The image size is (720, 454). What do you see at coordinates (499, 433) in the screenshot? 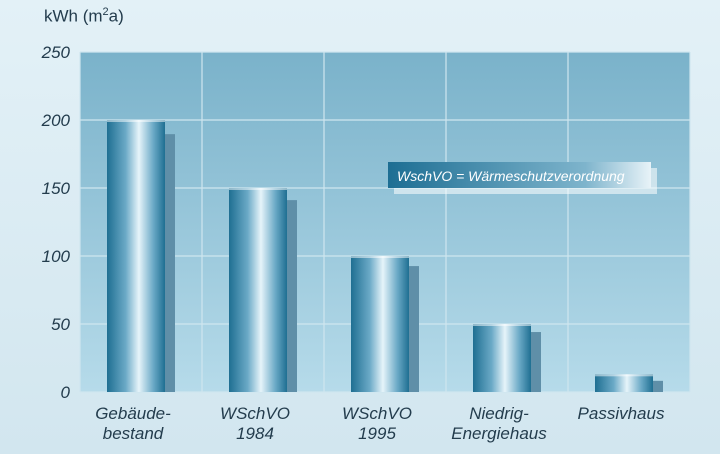
I see `x-tick-label-line: Energiehaus` at bounding box center [499, 433].